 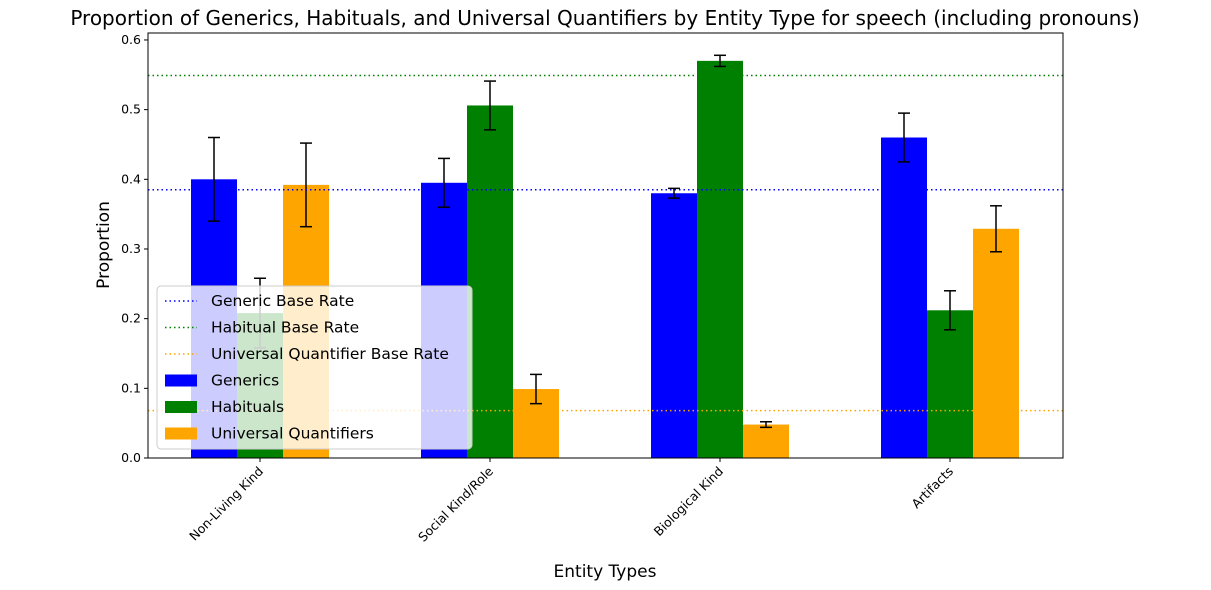 I want to click on y-axis-label: Proportion, so click(x=104, y=245).